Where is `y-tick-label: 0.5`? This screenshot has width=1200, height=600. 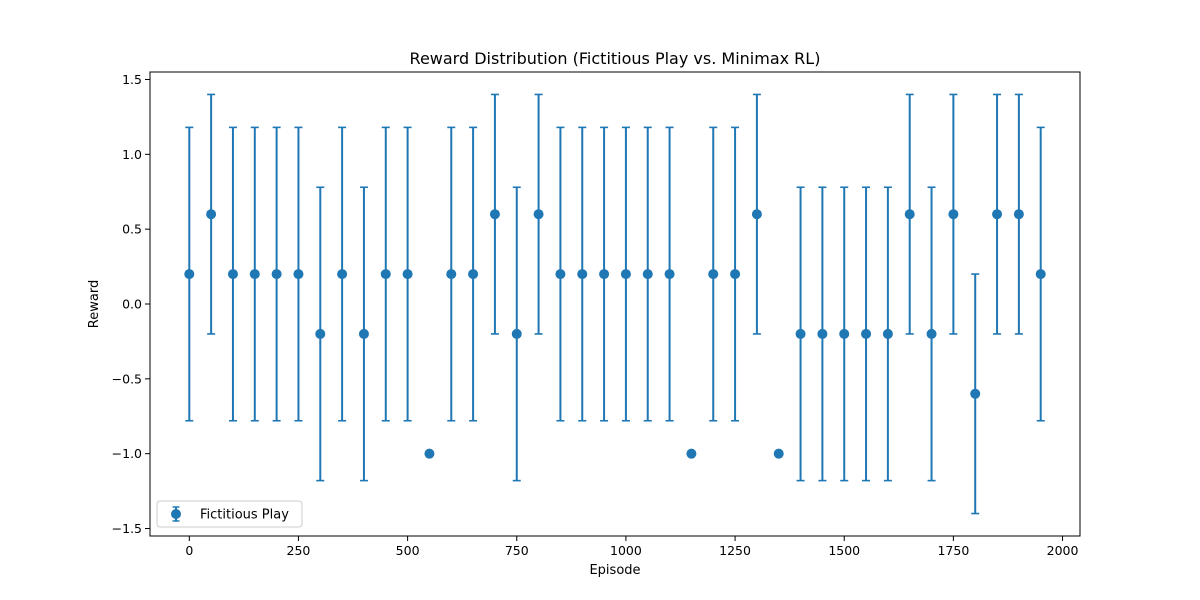
y-tick-label: 0.5 is located at coordinates (132, 229).